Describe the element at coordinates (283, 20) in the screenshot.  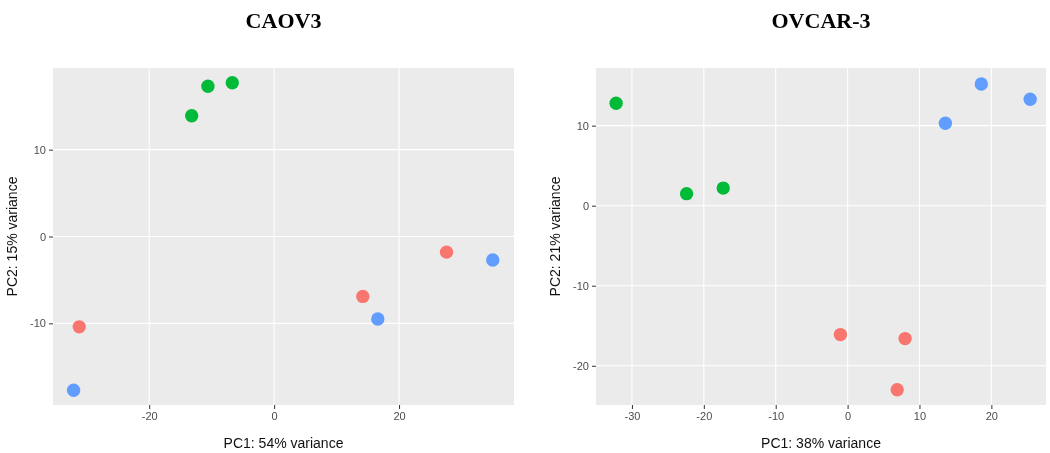
I see `chart-title: CAOV3` at that location.